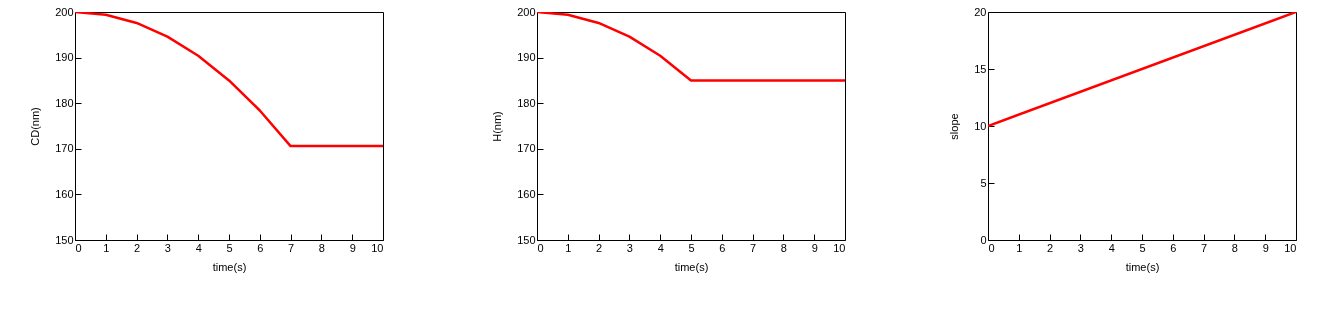  I want to click on y-tick-label: 10, so click(980, 125).